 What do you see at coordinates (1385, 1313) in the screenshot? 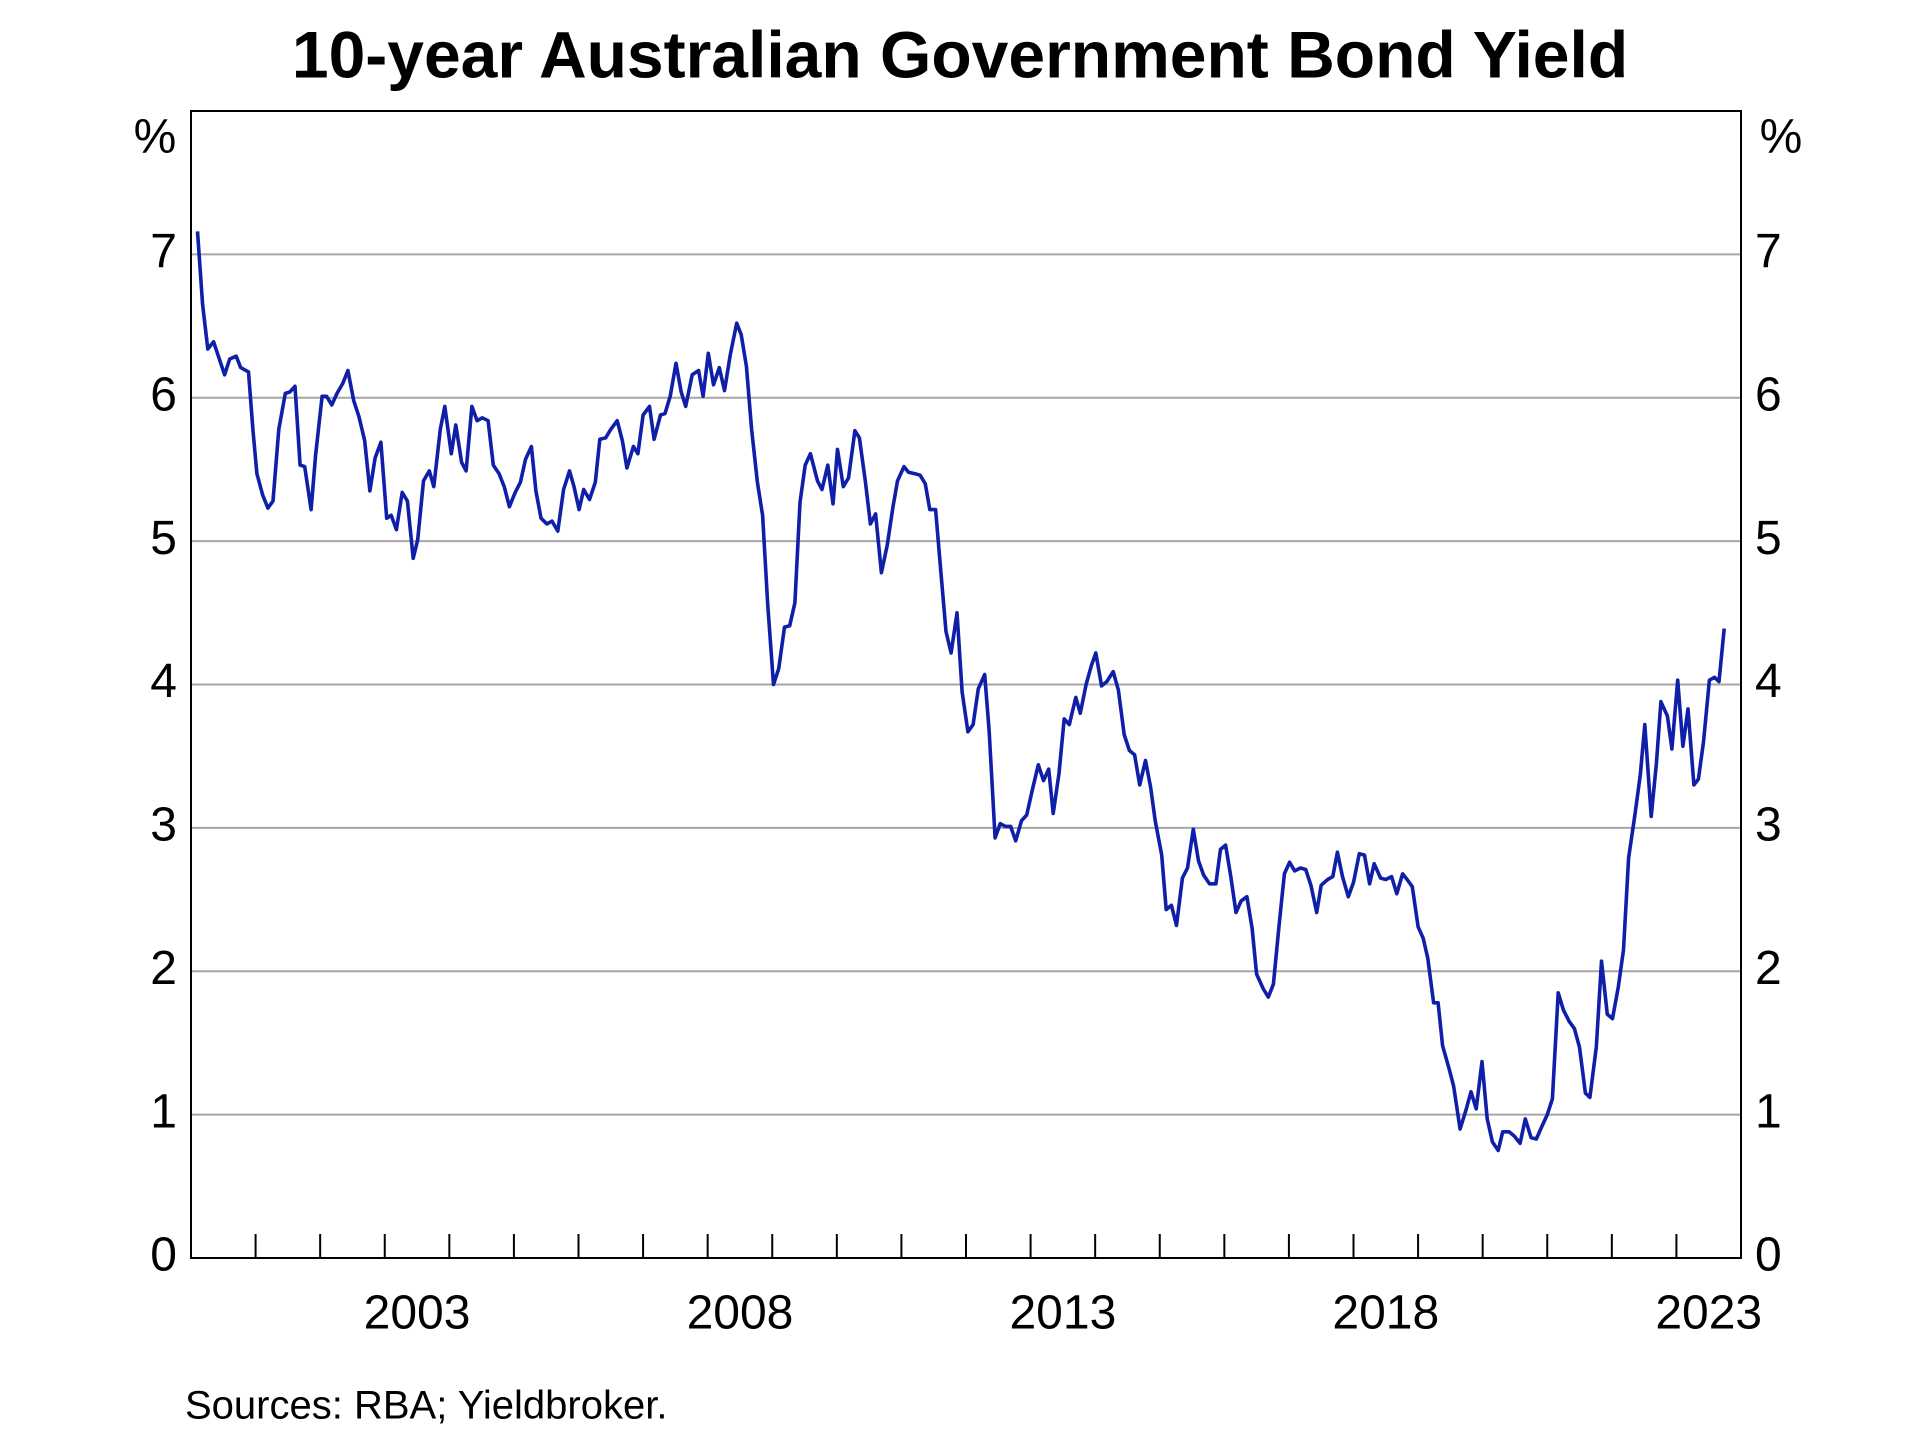
I see `x-tick-label: 2018` at bounding box center [1385, 1313].